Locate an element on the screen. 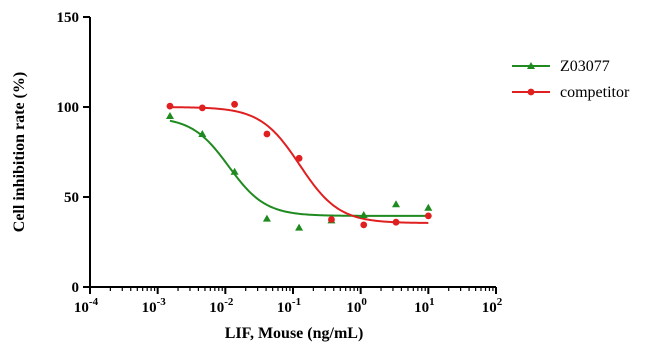 The height and width of the screenshot is (347, 651). y-axis-title: Cell inhibition rate (%) is located at coordinates (19, 152).